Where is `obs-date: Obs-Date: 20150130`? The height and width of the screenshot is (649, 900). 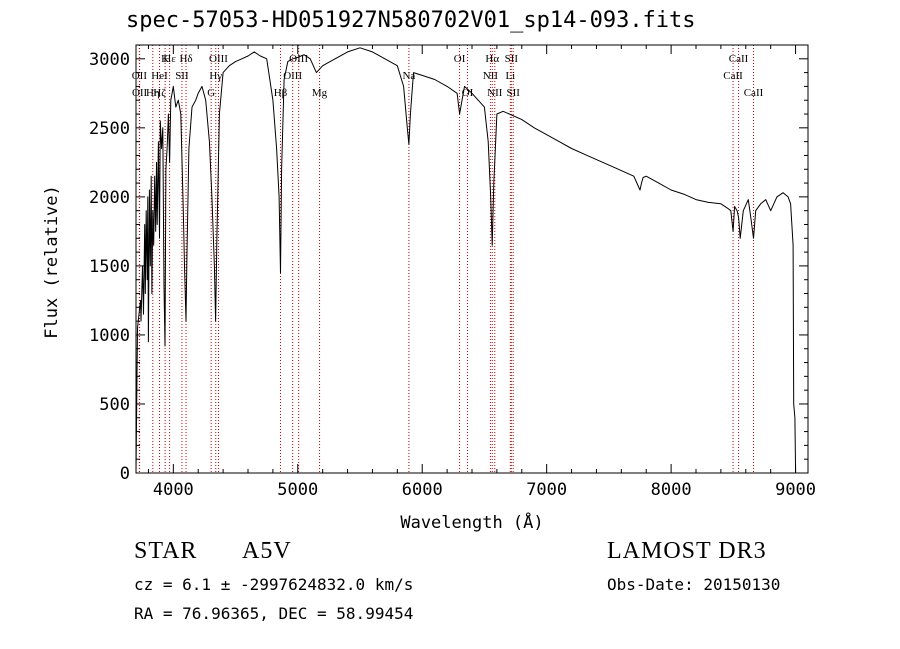
obs-date: Obs-Date: 20150130 is located at coordinates (694, 584).